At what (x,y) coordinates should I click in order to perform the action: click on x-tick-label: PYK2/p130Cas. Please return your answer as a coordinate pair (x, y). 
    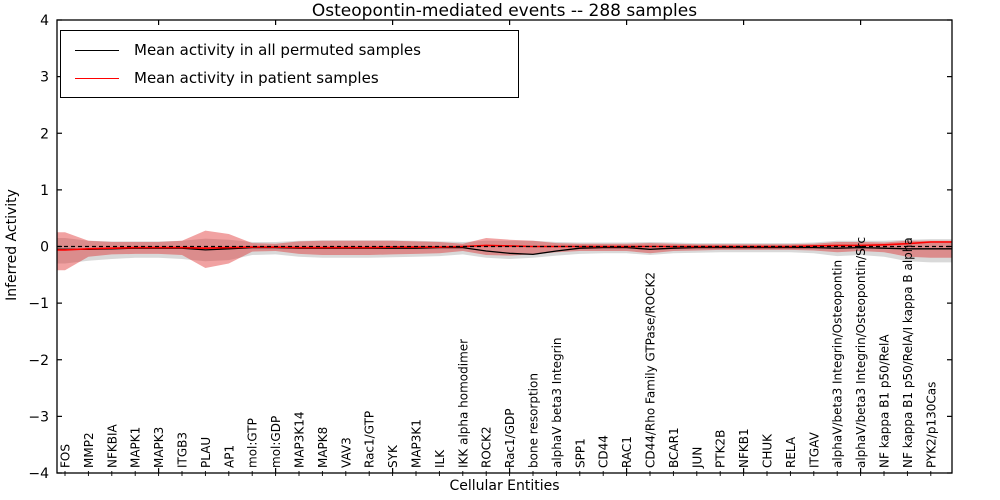
    Looking at the image, I should click on (931, 425).